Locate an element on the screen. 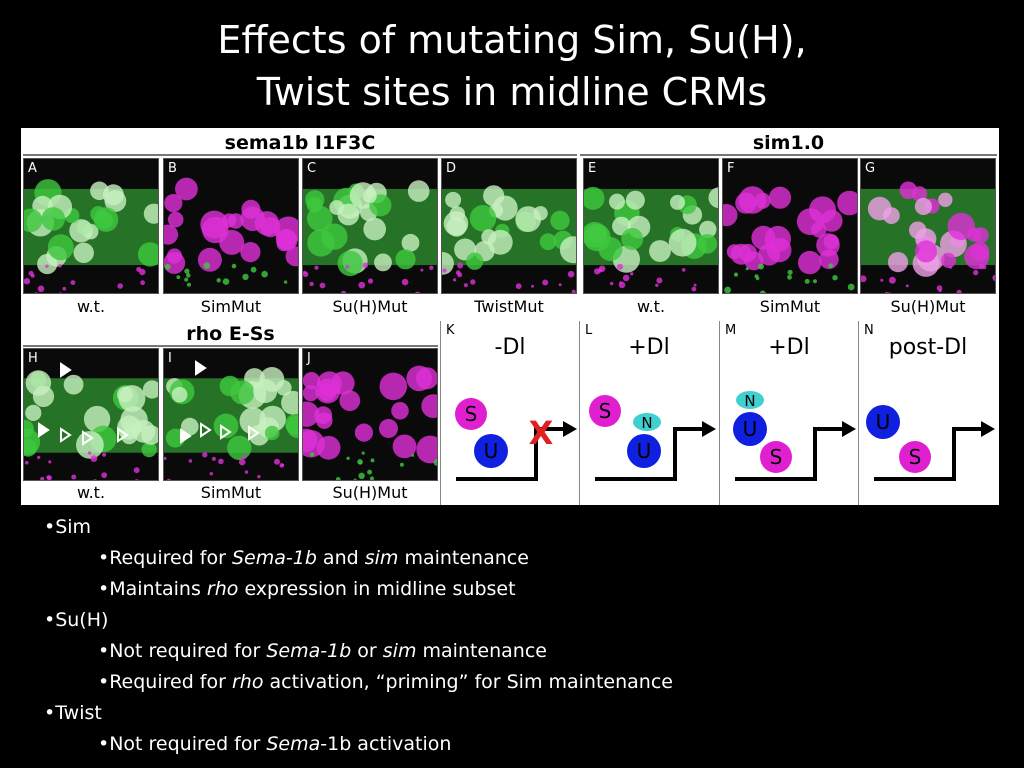 This screenshot has height=768, width=1024. bullet-text: -1b activation is located at coordinates (386, 744).